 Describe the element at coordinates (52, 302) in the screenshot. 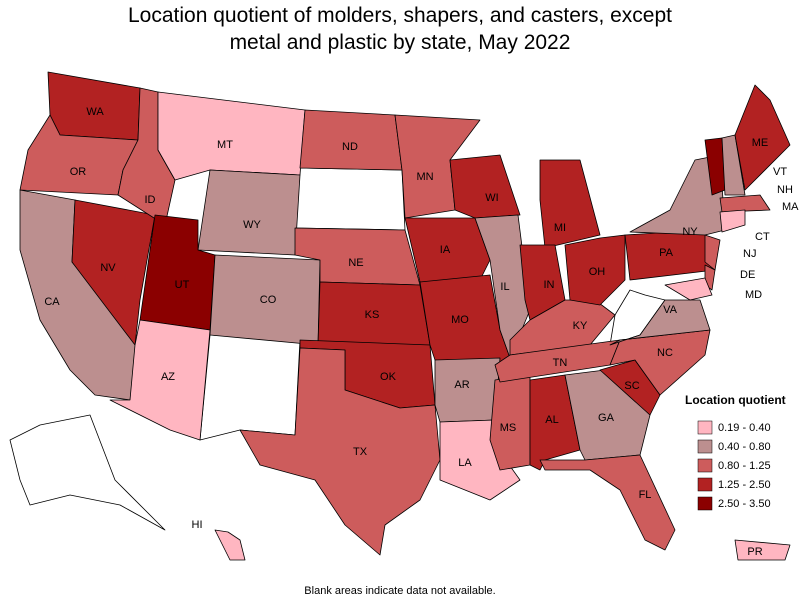

I see `state-label: CA` at that location.